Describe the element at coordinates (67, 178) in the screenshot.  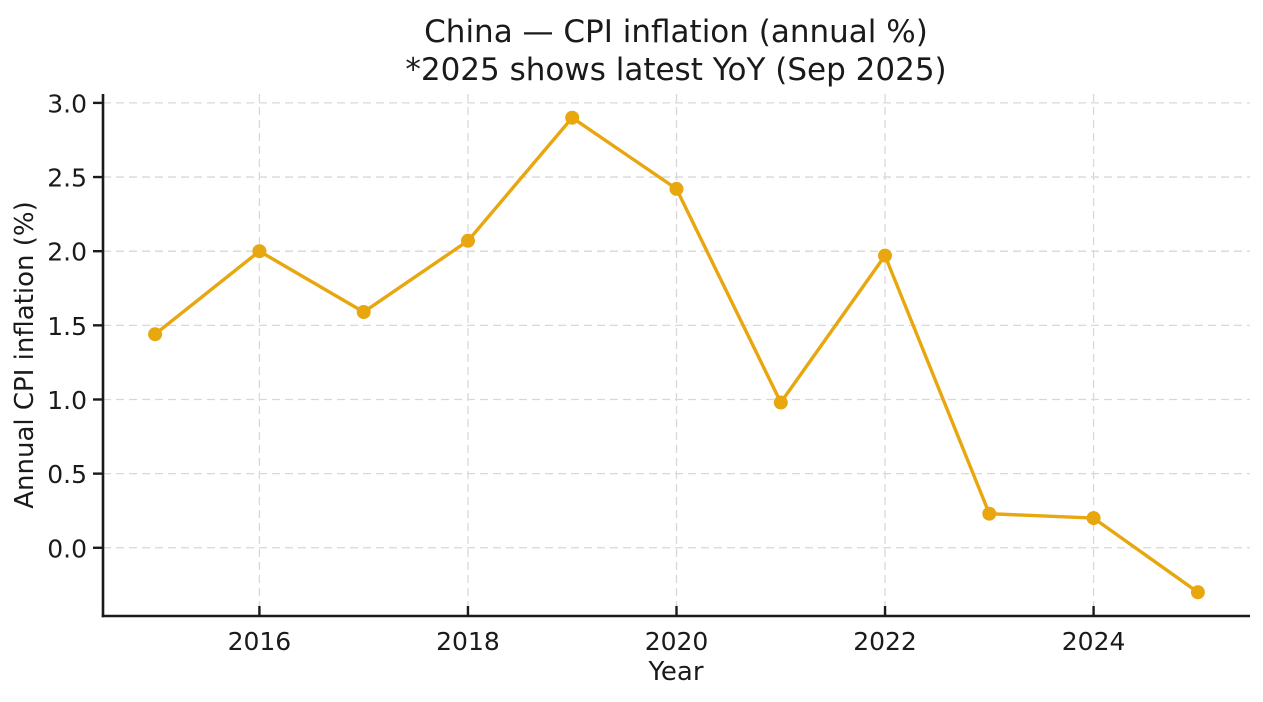
I see `y-tick-label: 2.5` at that location.